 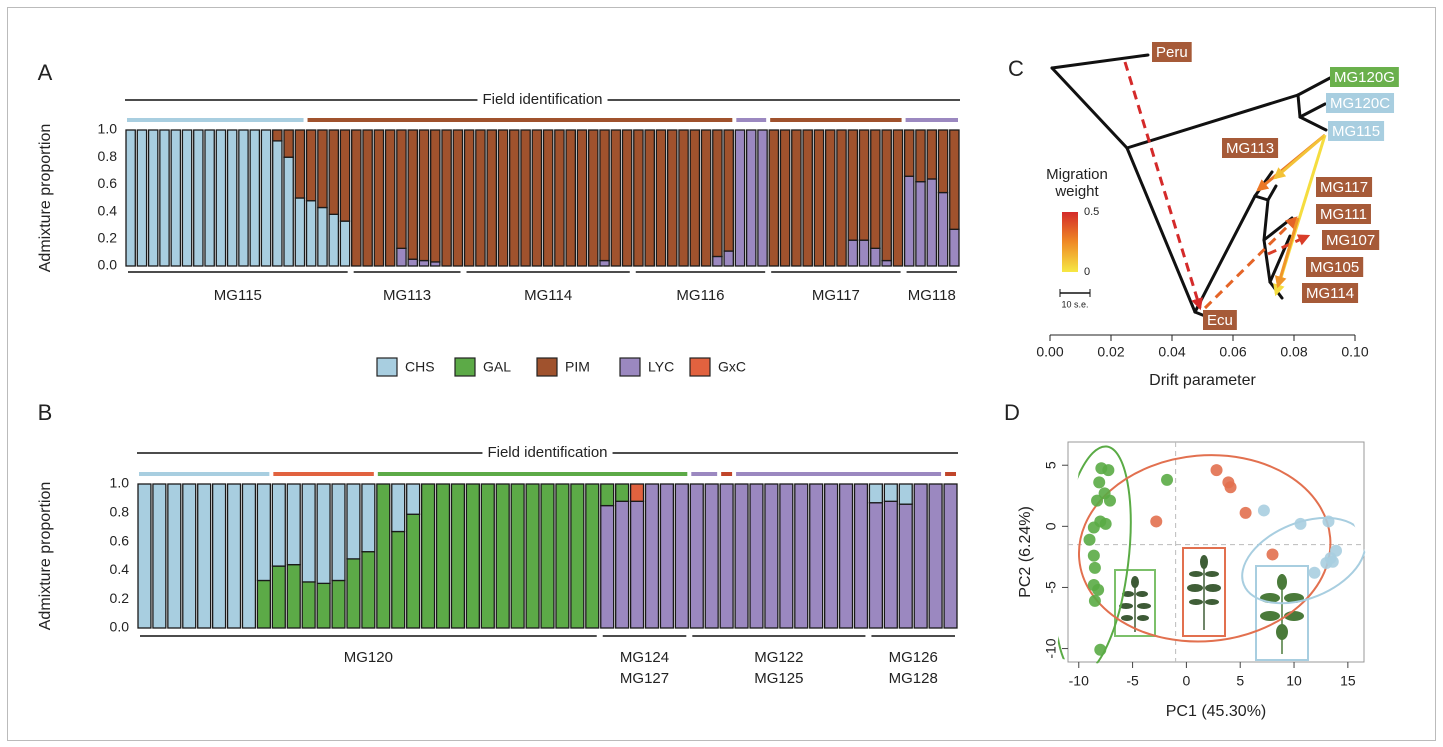 I want to click on group-label: MG114, so click(x=548, y=295).